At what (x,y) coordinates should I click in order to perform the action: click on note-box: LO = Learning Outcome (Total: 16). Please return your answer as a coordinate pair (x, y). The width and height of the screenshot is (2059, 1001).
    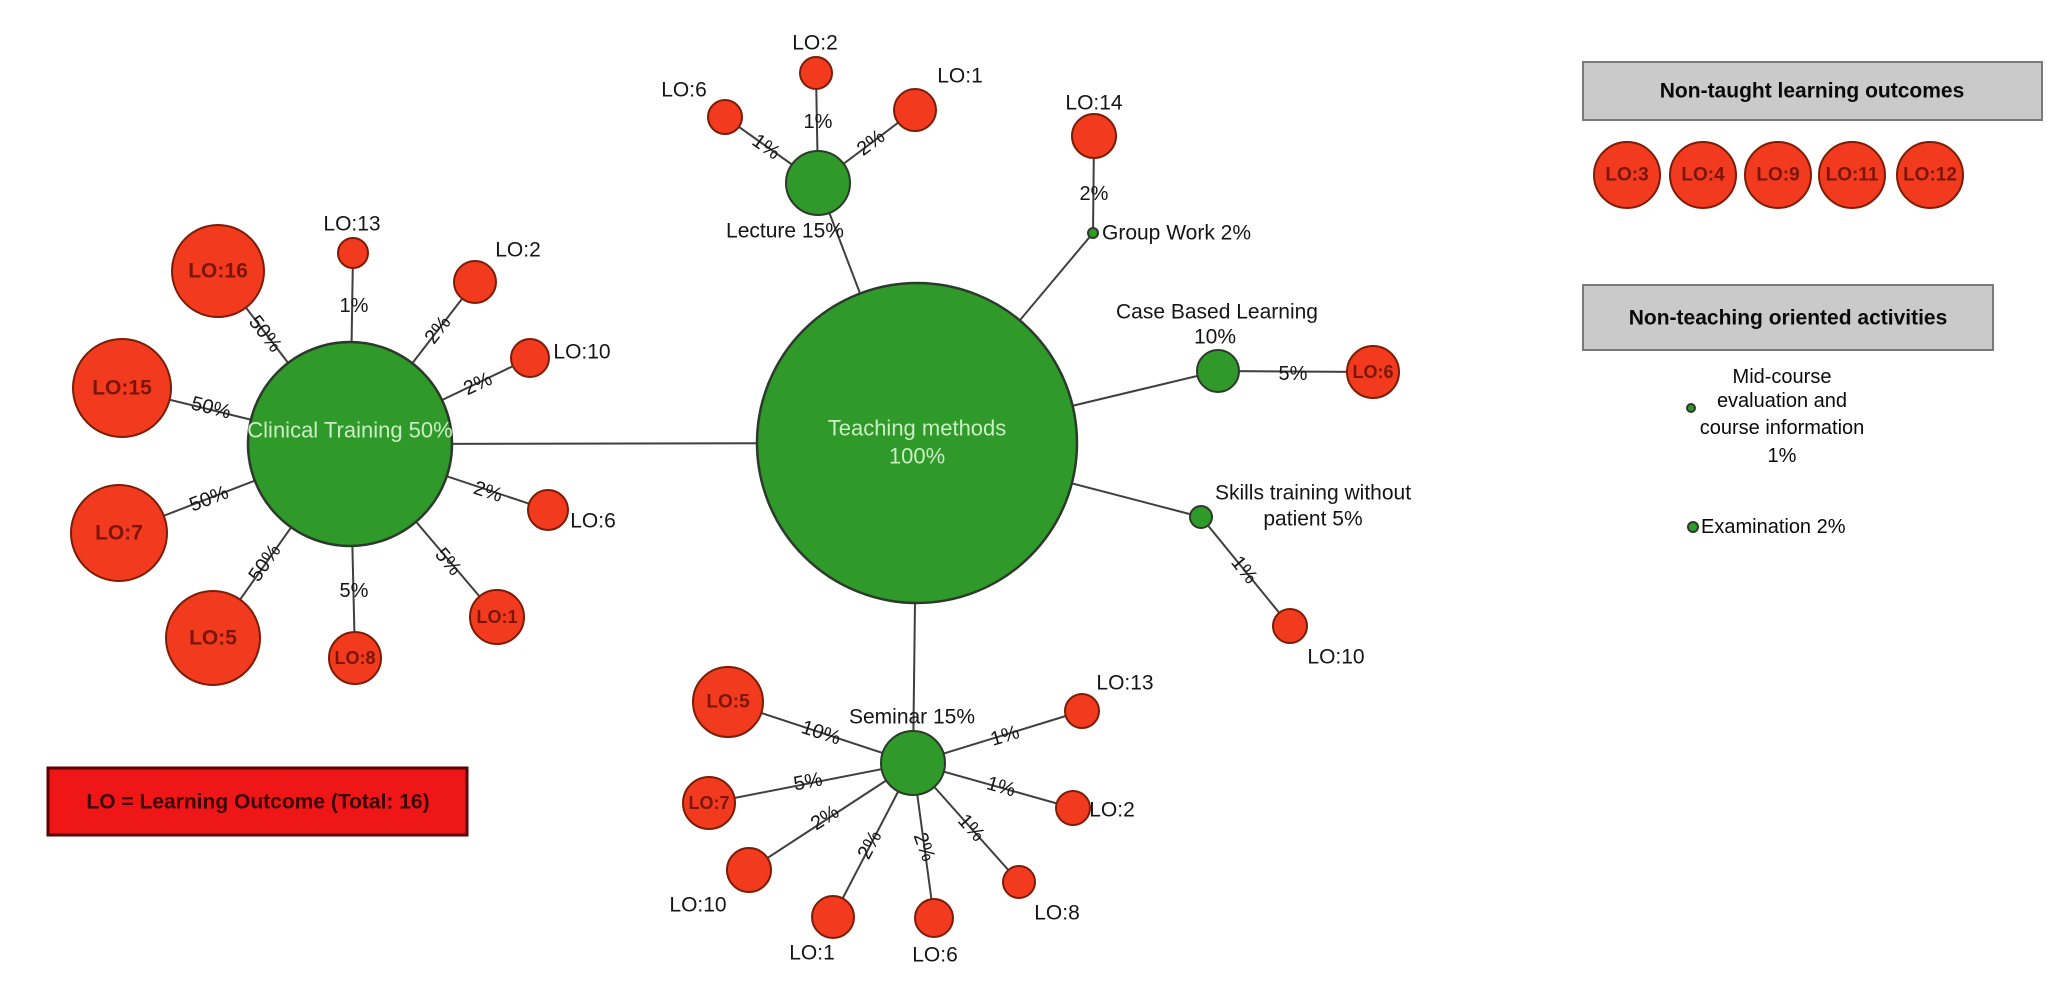
    Looking at the image, I should click on (257, 801).